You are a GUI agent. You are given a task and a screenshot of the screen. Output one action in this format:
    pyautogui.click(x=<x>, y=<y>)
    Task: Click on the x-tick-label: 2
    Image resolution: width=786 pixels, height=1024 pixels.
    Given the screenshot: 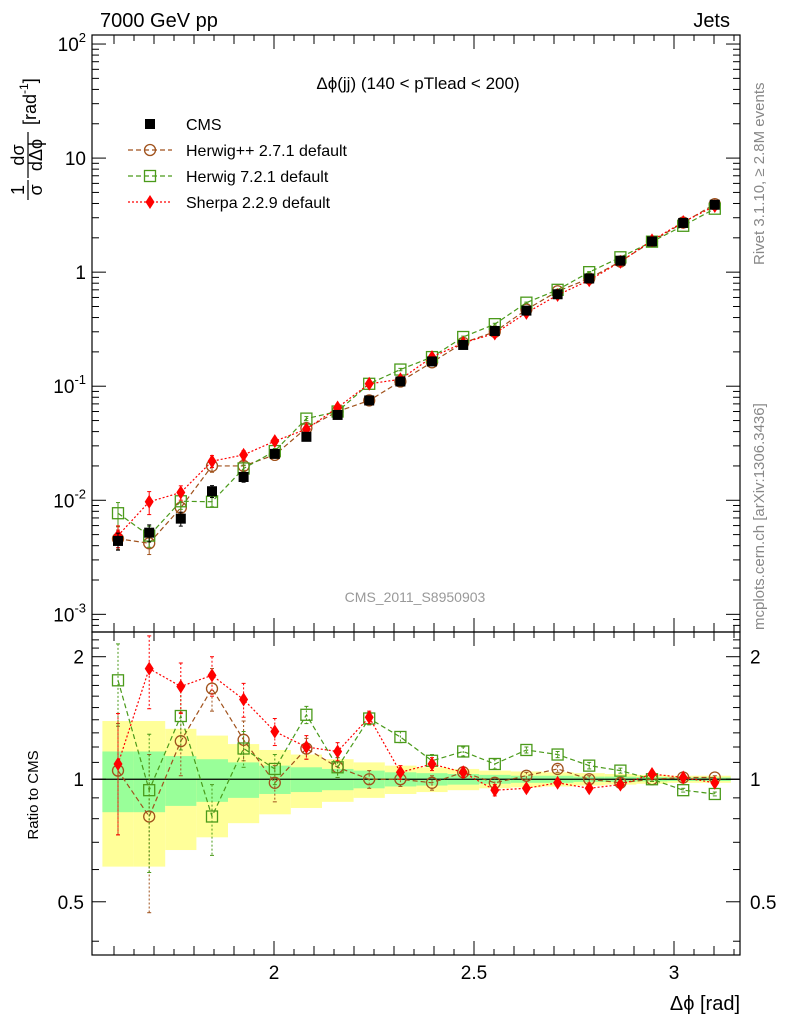 What is the action you would take?
    pyautogui.click(x=274, y=973)
    